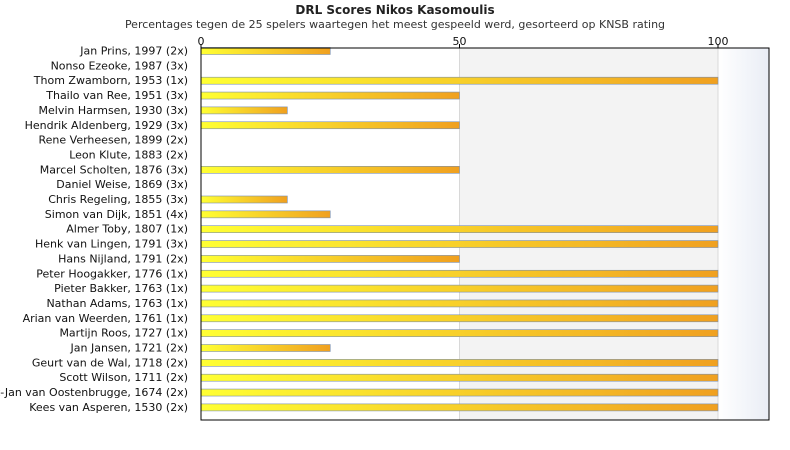  Describe the element at coordinates (201, 41) in the screenshot. I see `tick-label: 0` at that location.